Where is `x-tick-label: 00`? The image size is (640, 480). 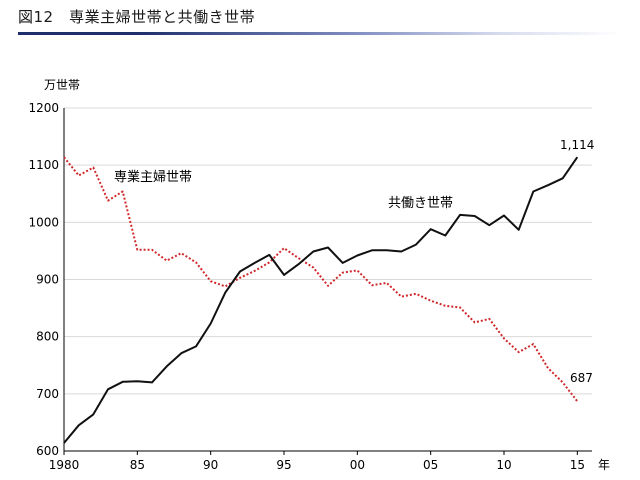 x-tick-label: 00 is located at coordinates (357, 465).